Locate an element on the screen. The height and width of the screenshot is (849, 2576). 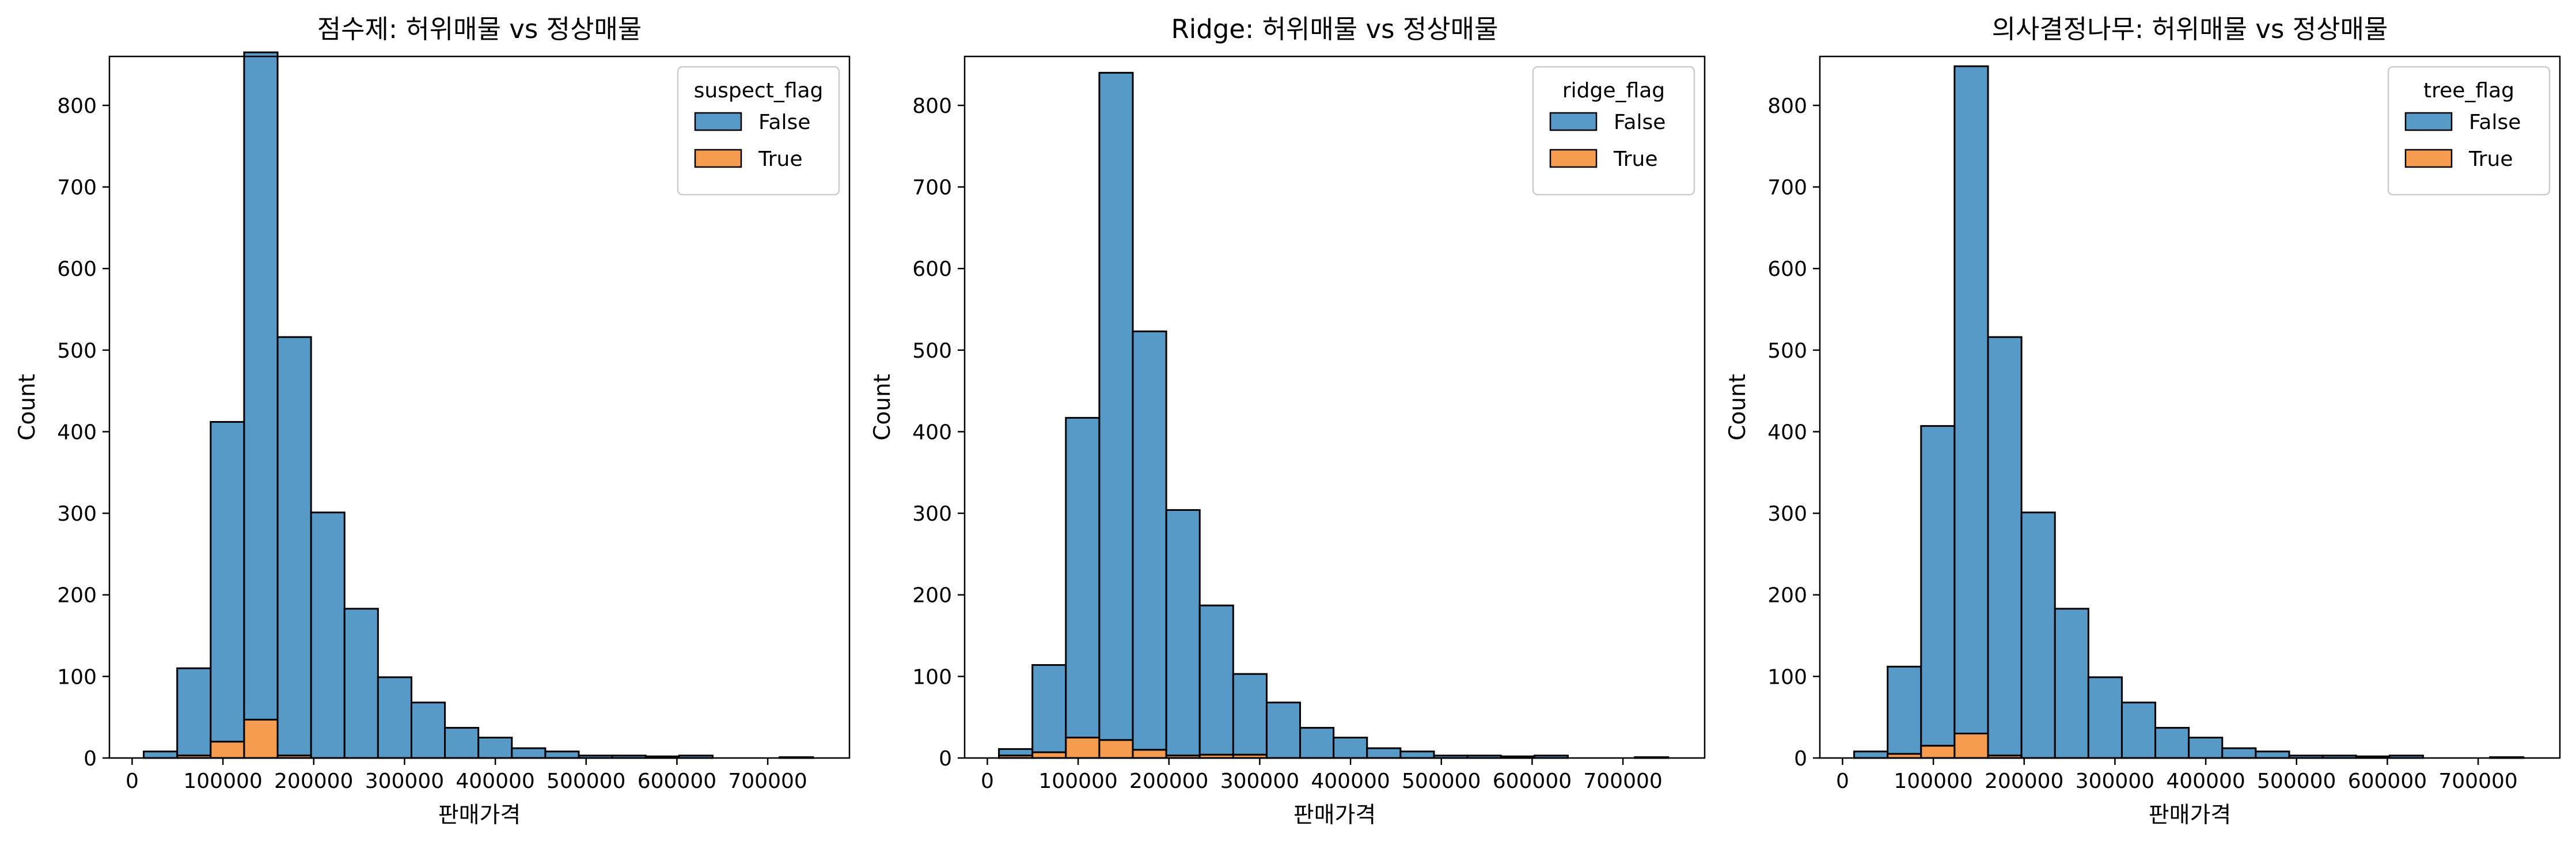
legend-title: suspect_flag is located at coordinates (759, 91).